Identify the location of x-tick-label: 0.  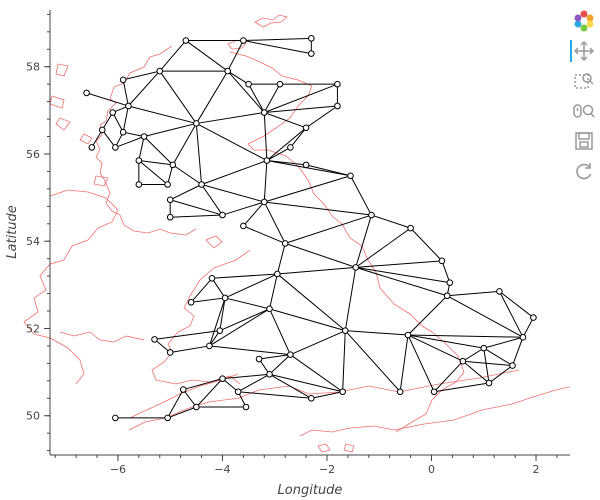
(431, 469).